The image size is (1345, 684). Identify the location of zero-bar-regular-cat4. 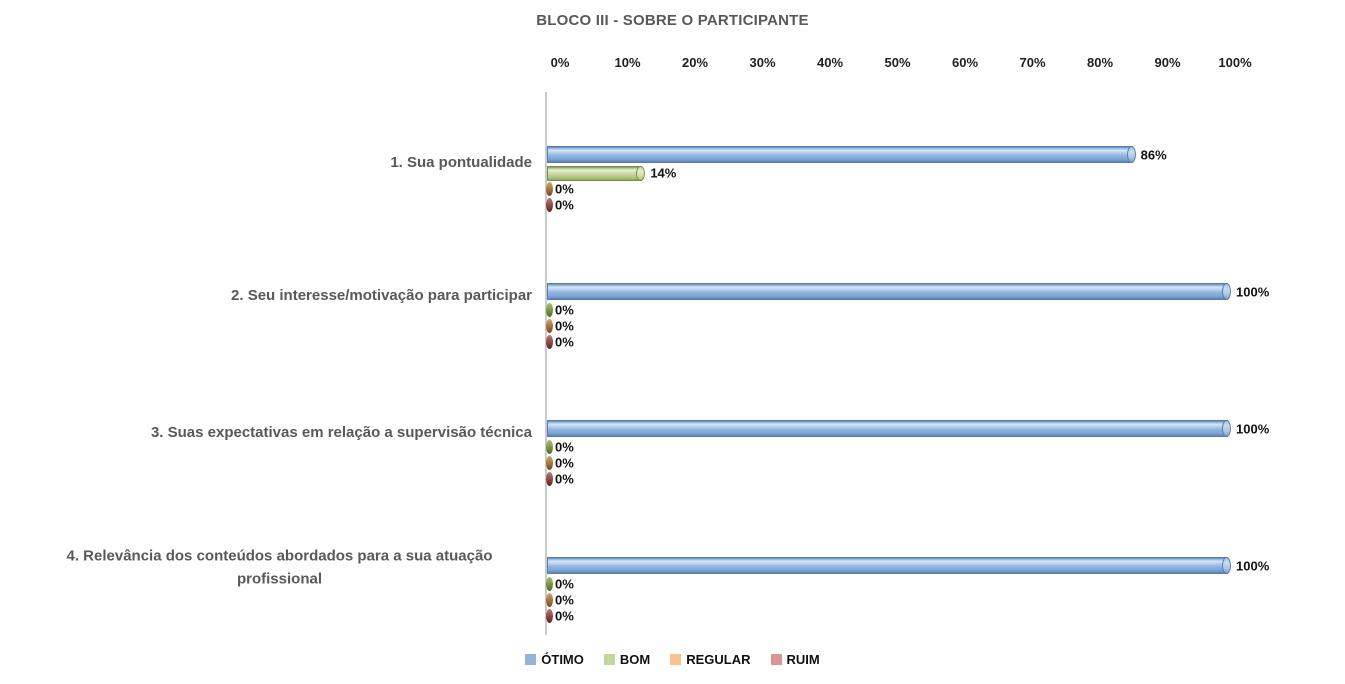
(549, 600).